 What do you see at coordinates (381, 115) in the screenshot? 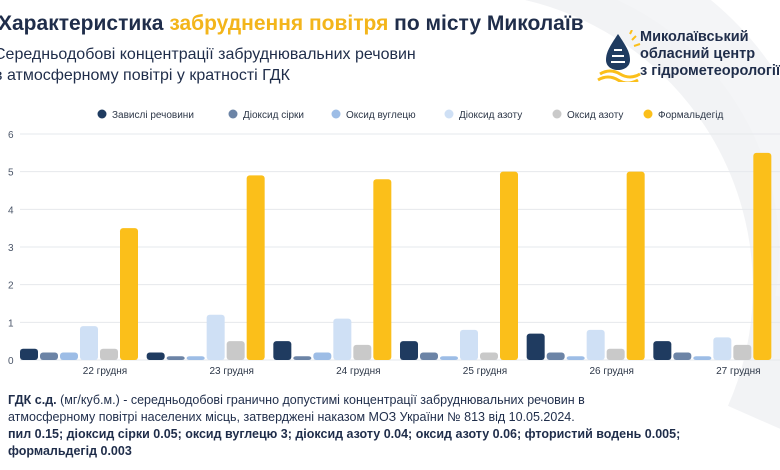
I see `legend-label: Оксид вуглецю` at bounding box center [381, 115].